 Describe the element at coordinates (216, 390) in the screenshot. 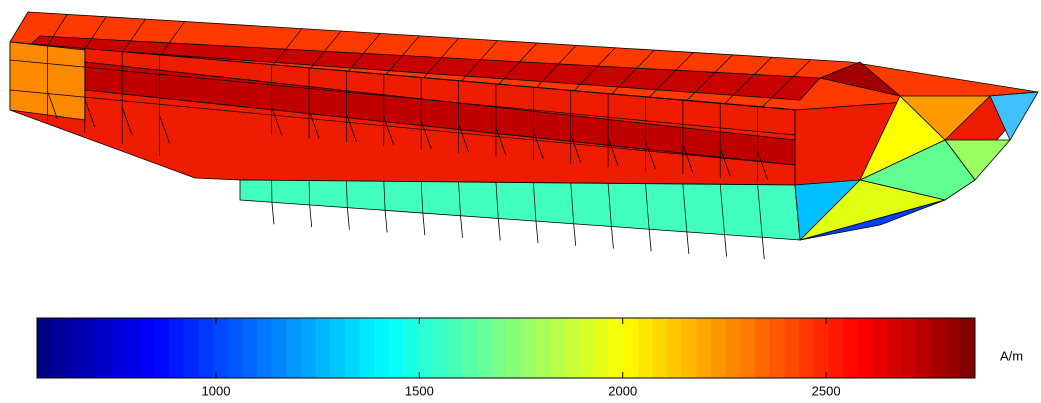

I see `tick-label: 1000` at that location.